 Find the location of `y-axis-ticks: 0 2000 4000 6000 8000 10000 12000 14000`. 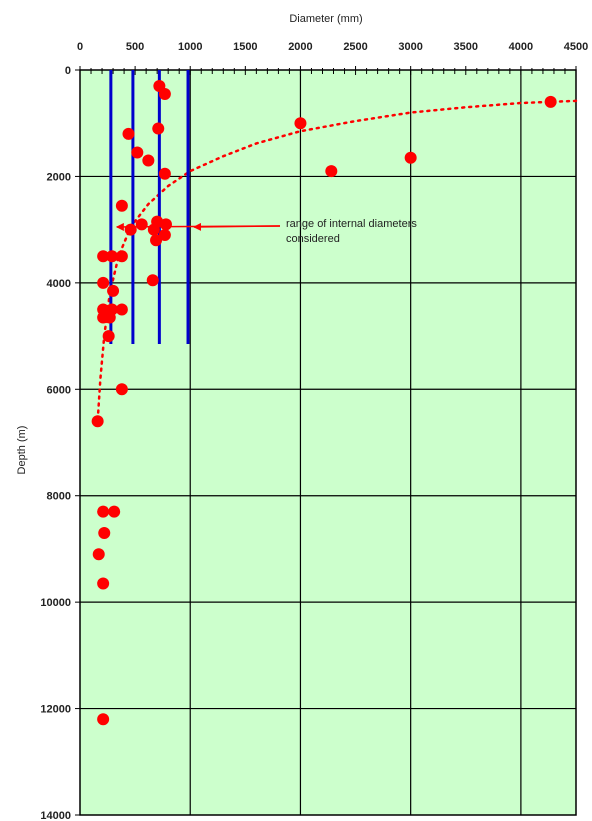

y-axis-ticks: 0 2000 4000 6000 8000 10000 12000 14000 is located at coordinates (60, 443).